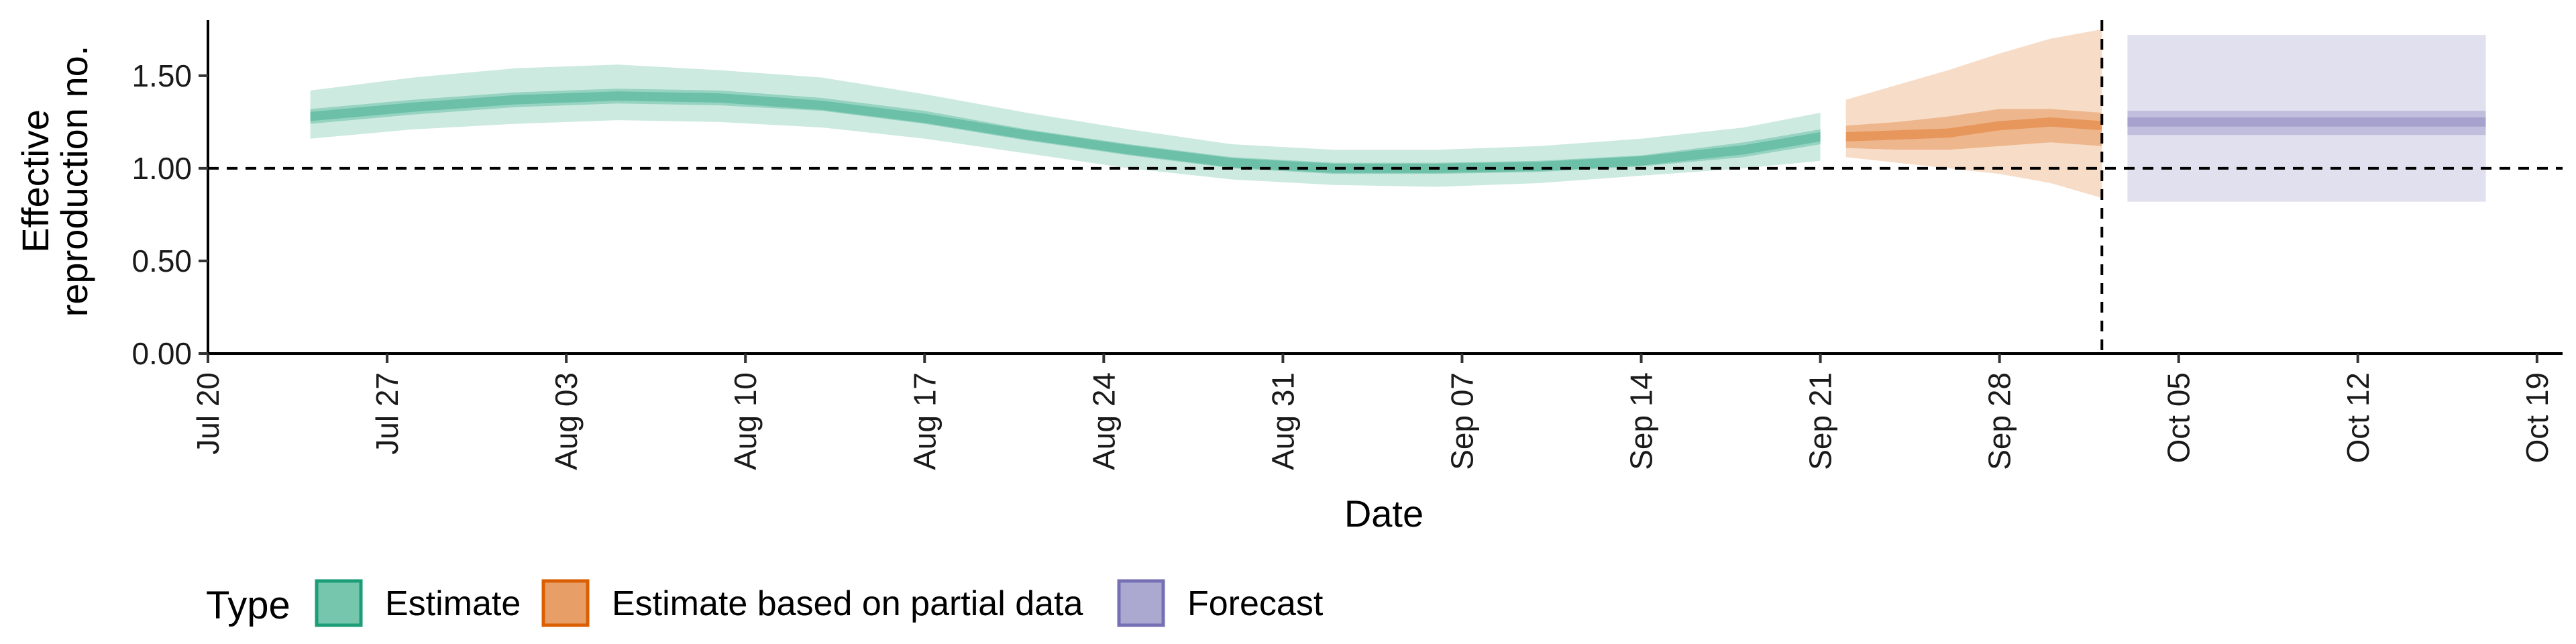 The width and height of the screenshot is (2576, 644). I want to click on legend-label: Forecast, so click(1255, 603).